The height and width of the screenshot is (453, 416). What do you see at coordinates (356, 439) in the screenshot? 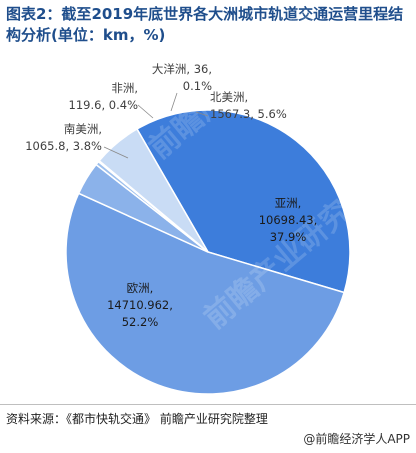
I see `brand-credit: @前瞻经济学人APP` at bounding box center [356, 439].